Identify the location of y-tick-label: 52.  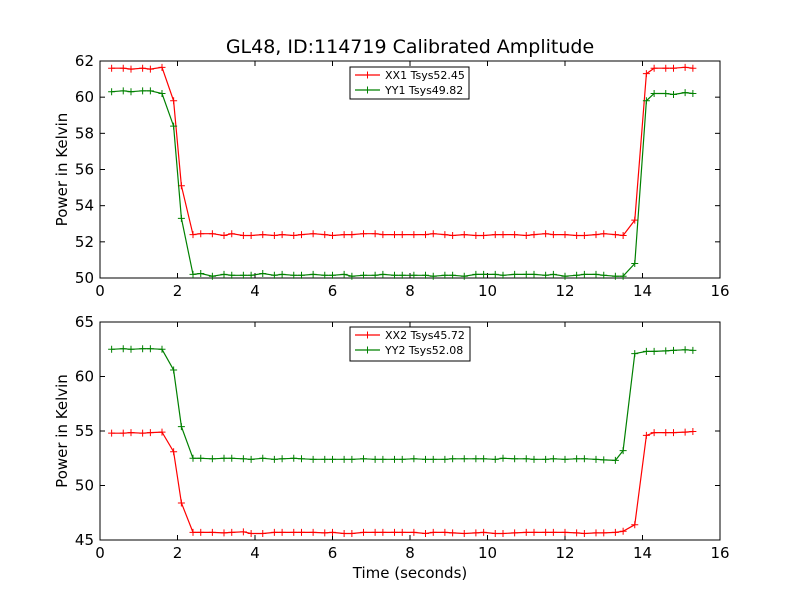
(84, 242).